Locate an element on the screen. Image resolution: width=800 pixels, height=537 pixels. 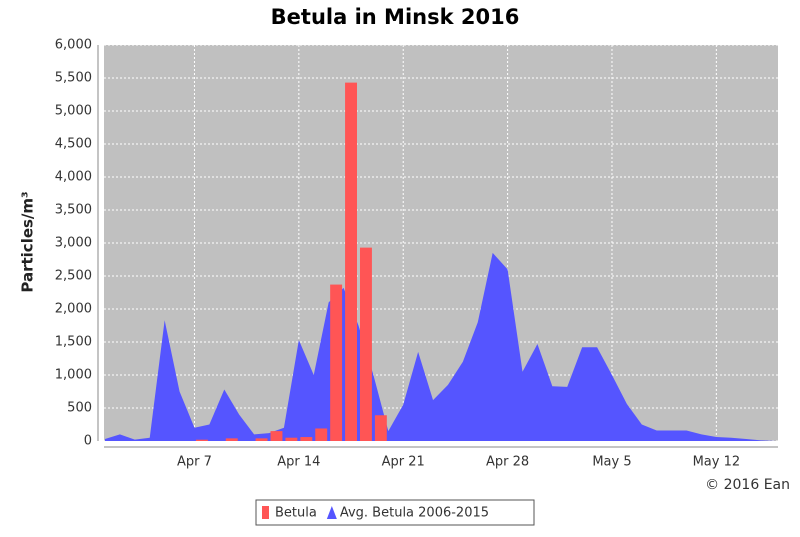
y-tick-label: 500 is located at coordinates (79, 408).